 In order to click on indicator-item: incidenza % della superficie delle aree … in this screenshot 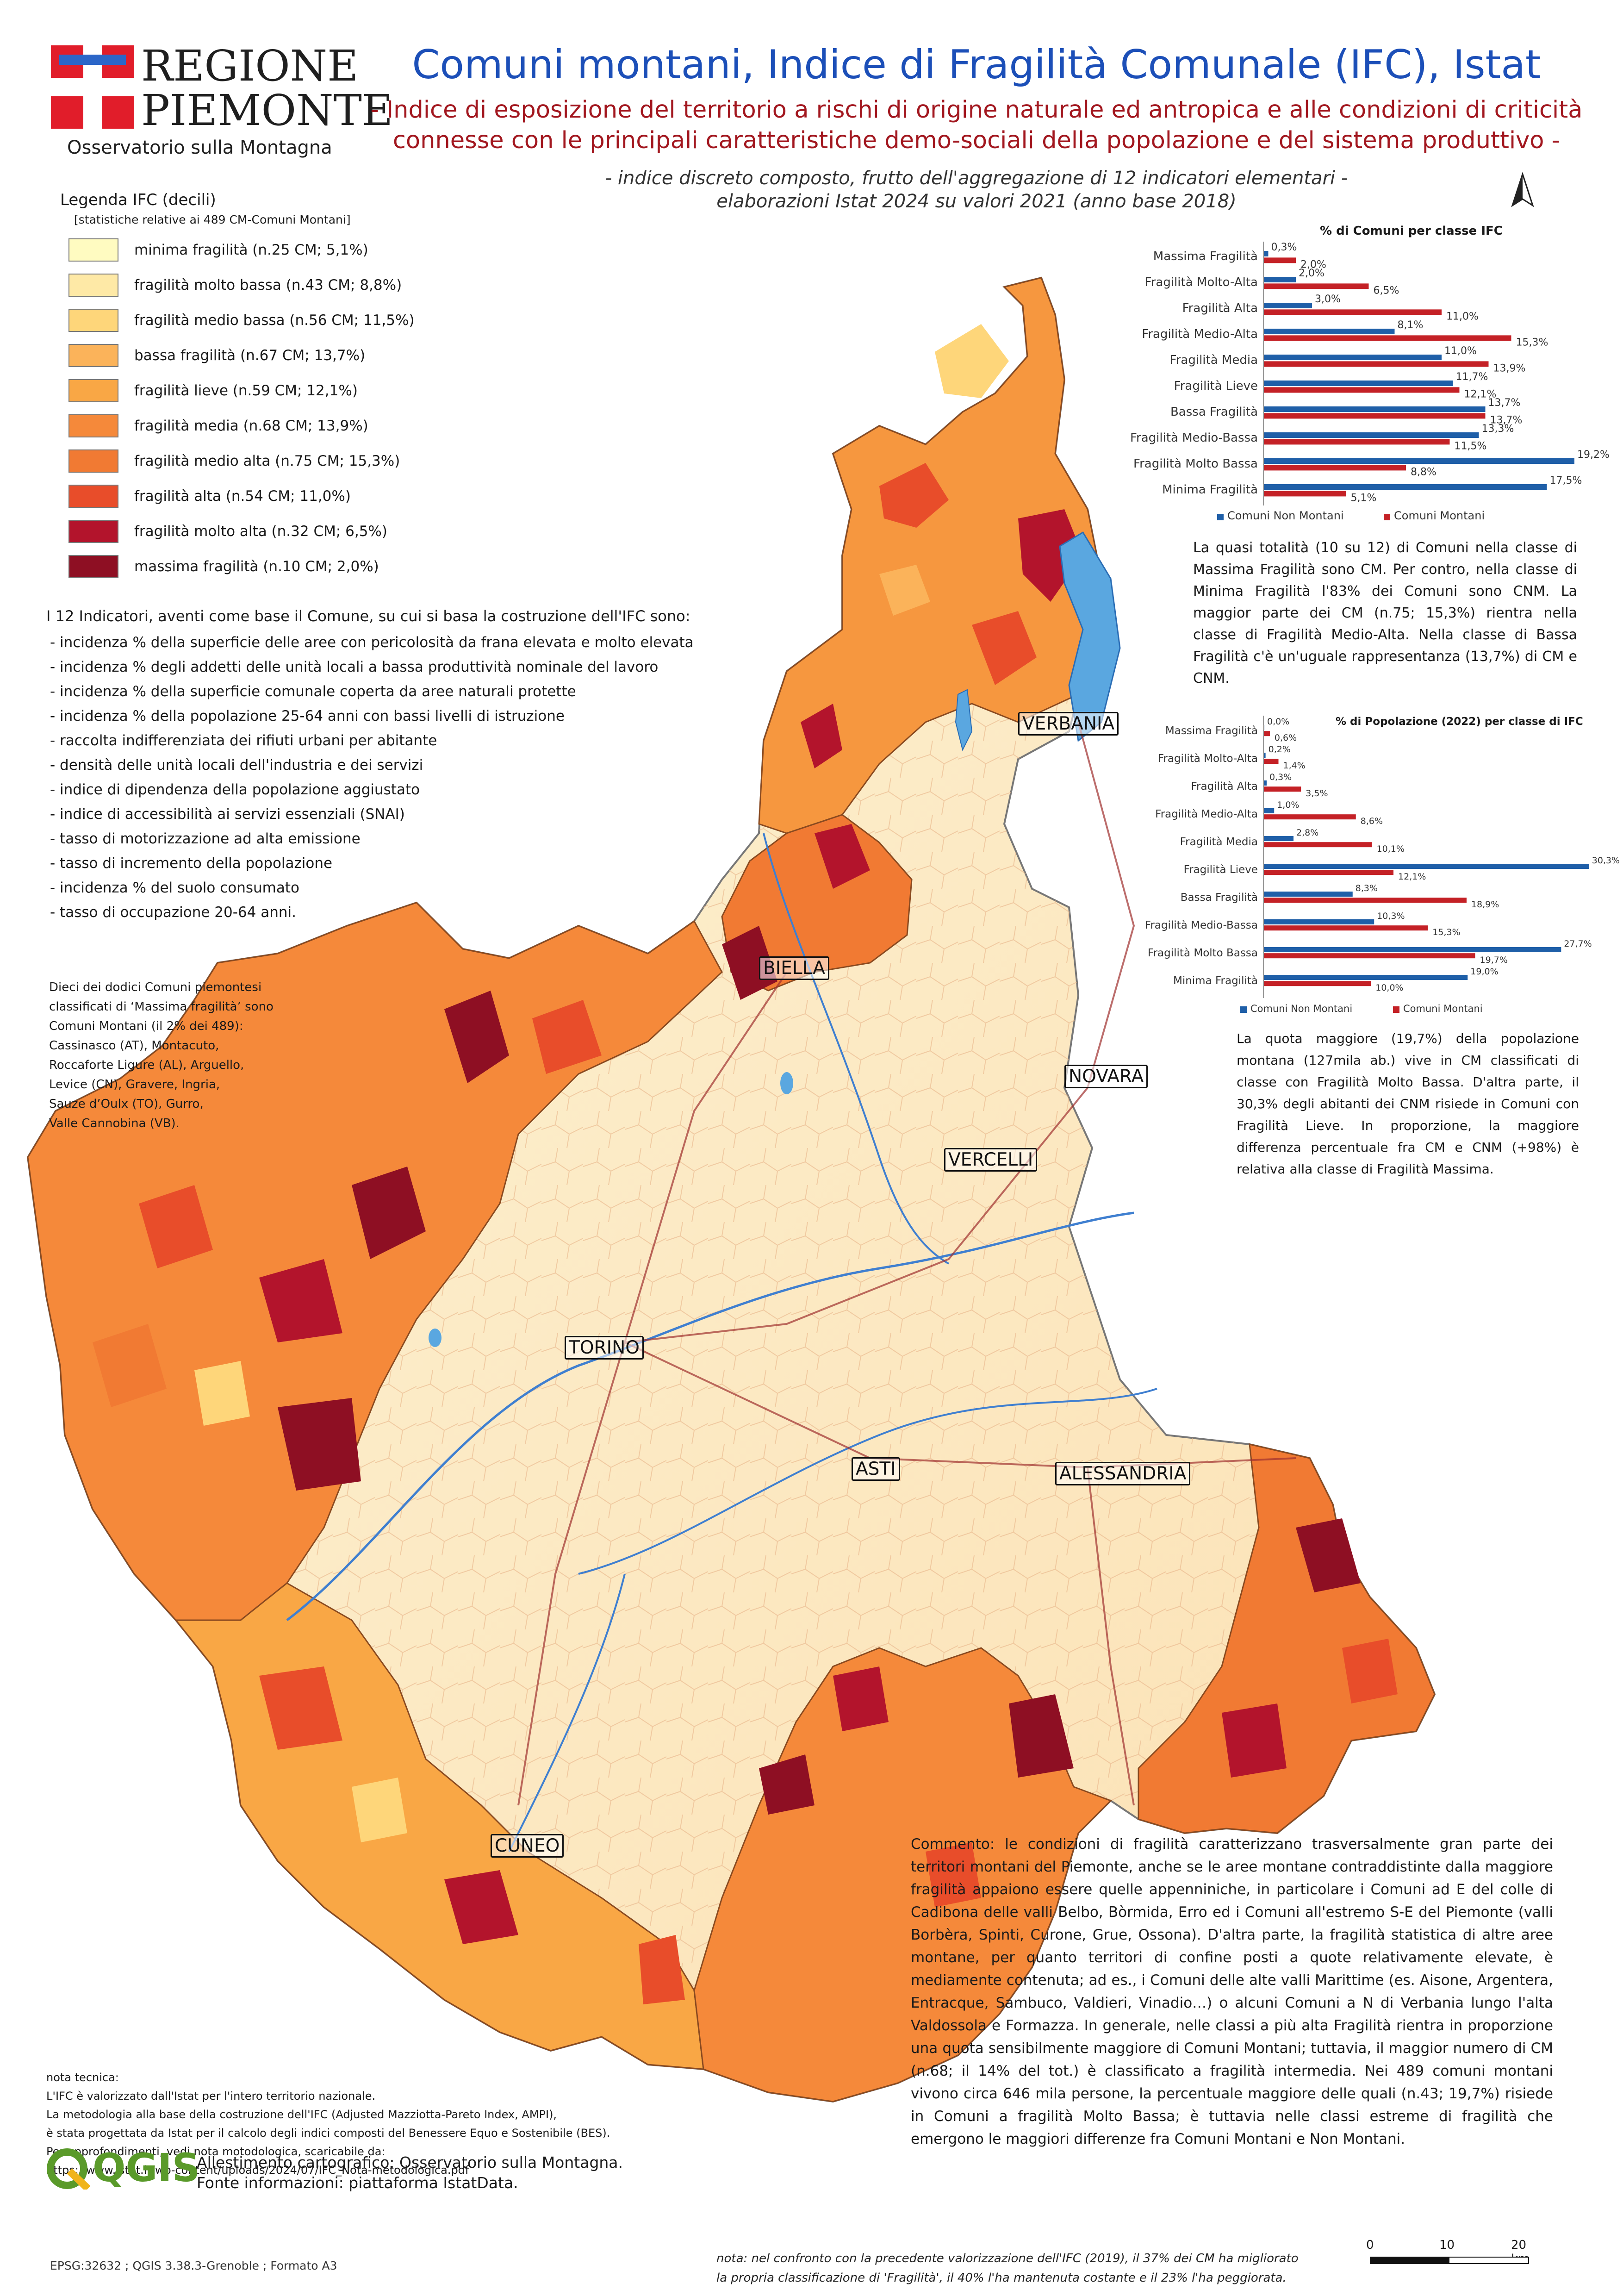, I will do `click(401, 642)`.